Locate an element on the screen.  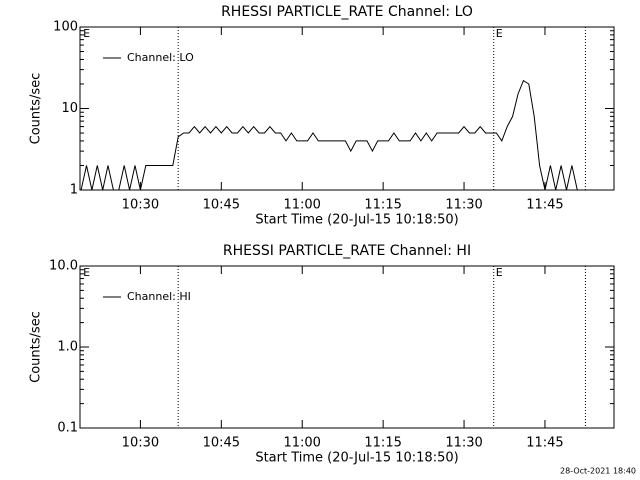
footer: 28-Oct-2021 18:40 is located at coordinates (598, 471).